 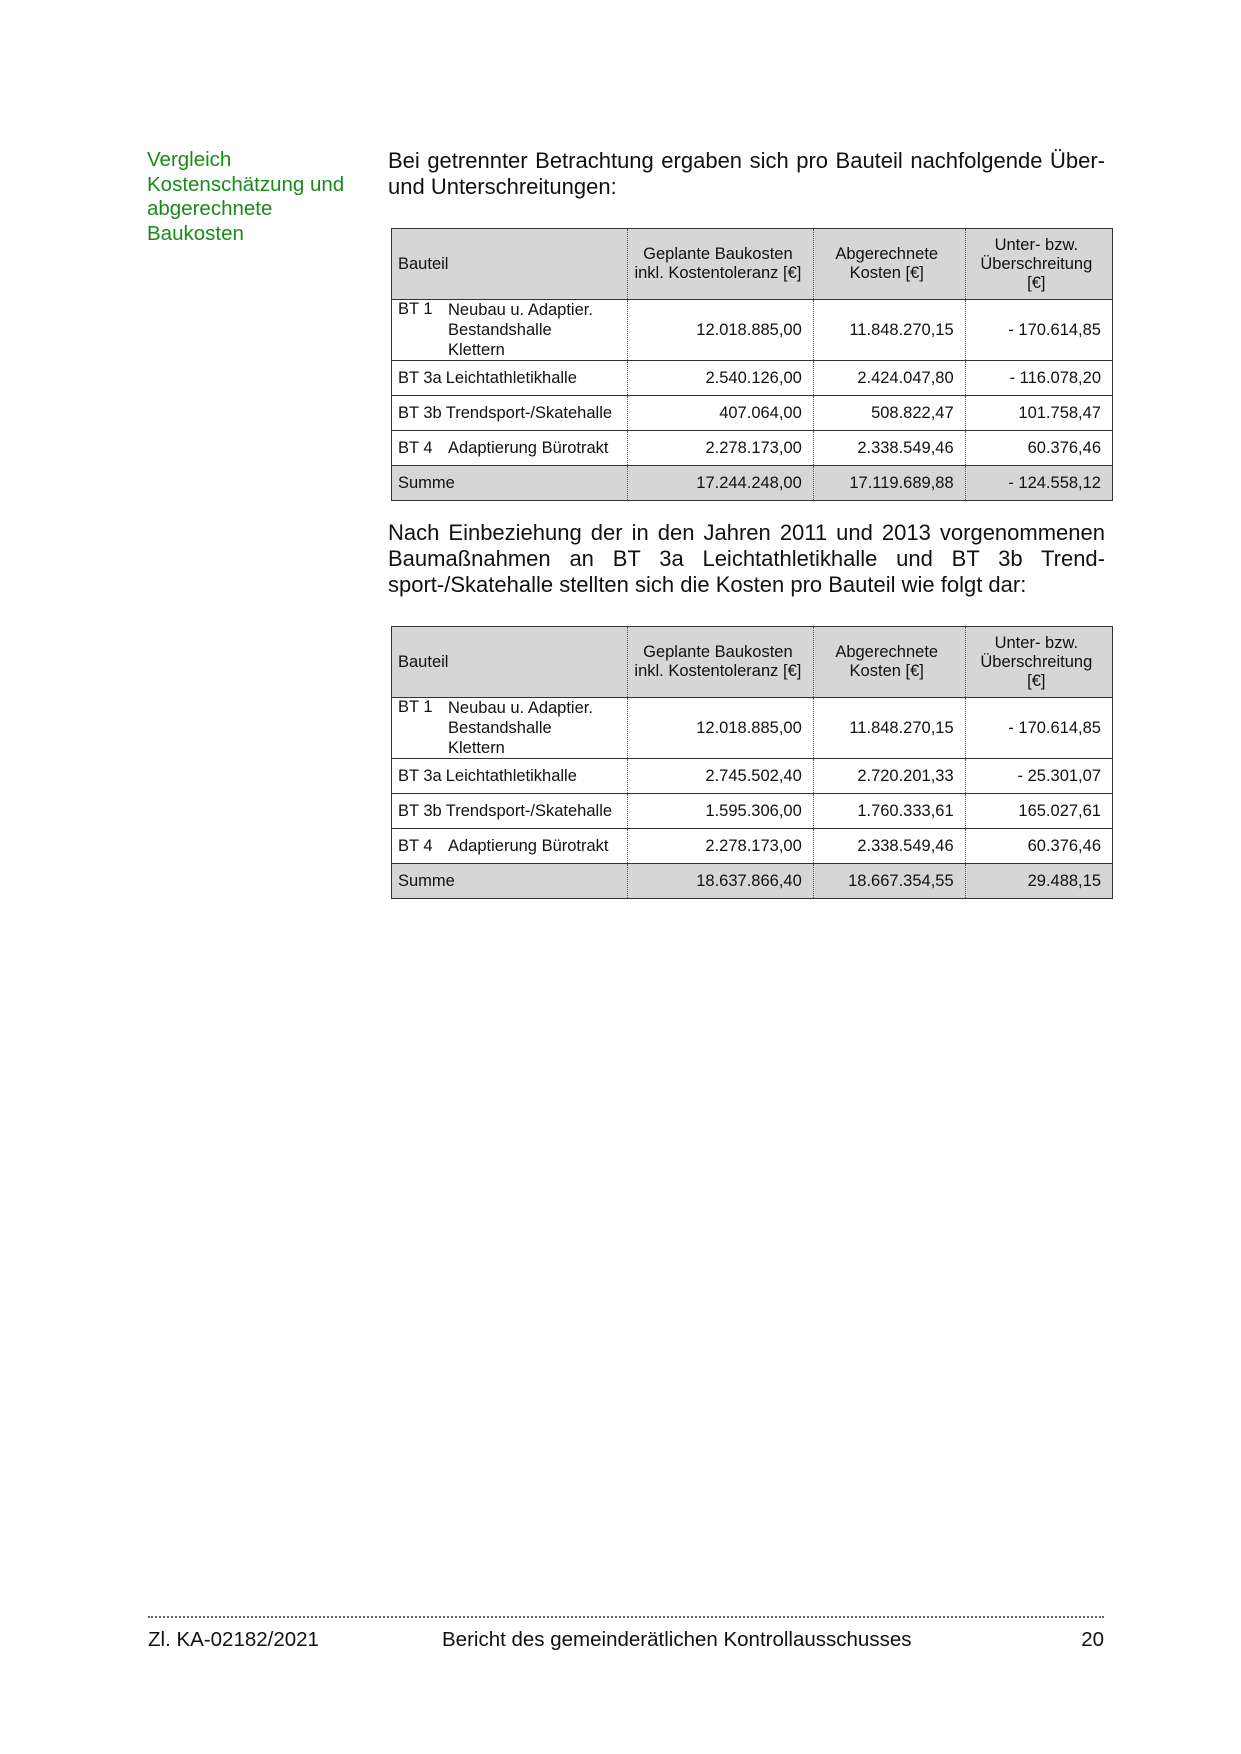 What do you see at coordinates (889, 811) in the screenshot?
I see `cell-abgerechnet: 1.760.333,61` at bounding box center [889, 811].